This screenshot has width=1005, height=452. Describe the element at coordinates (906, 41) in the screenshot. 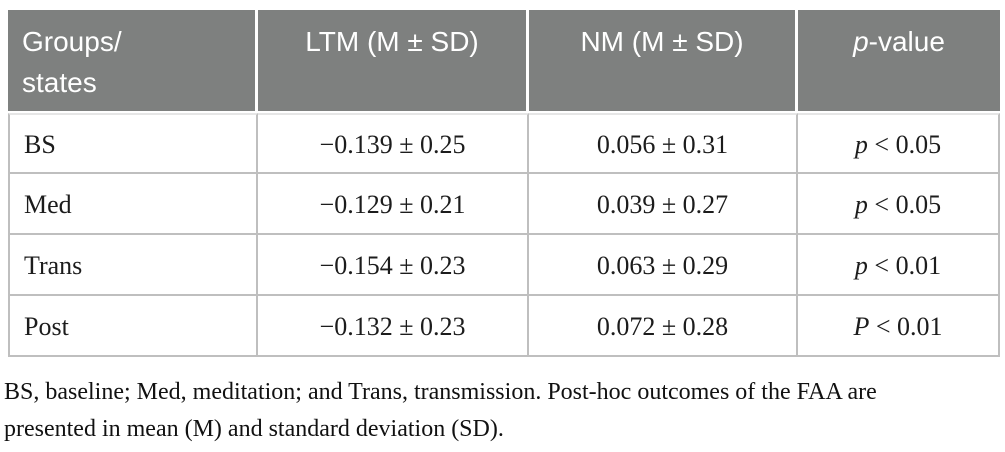

I see `p-value-header-suffix: -value` at that location.